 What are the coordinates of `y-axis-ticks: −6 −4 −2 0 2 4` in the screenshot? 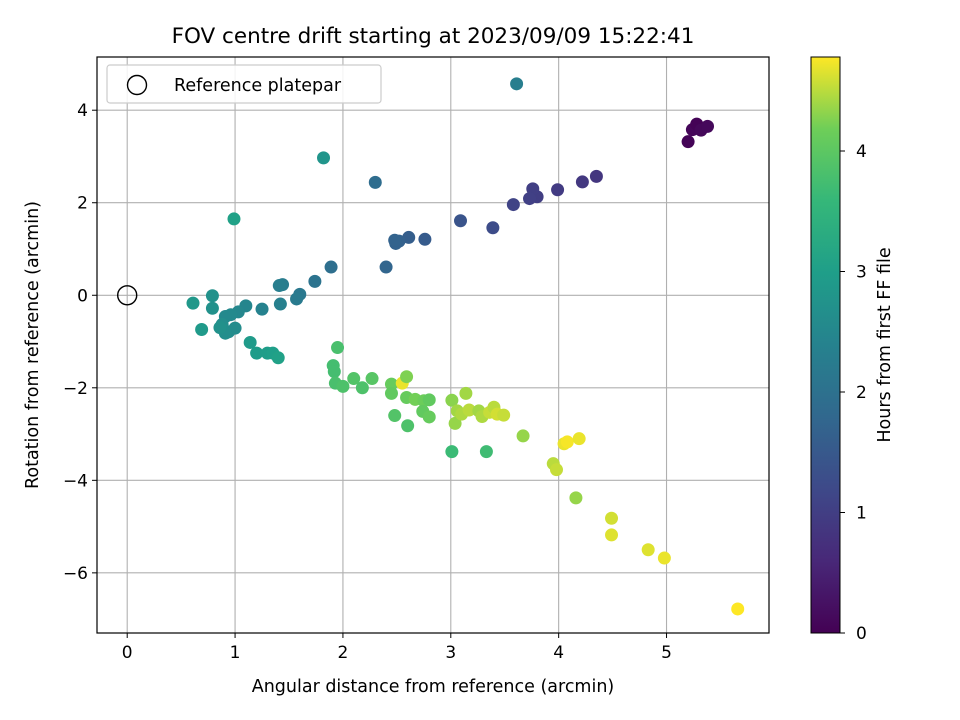 It's located at (80, 342).